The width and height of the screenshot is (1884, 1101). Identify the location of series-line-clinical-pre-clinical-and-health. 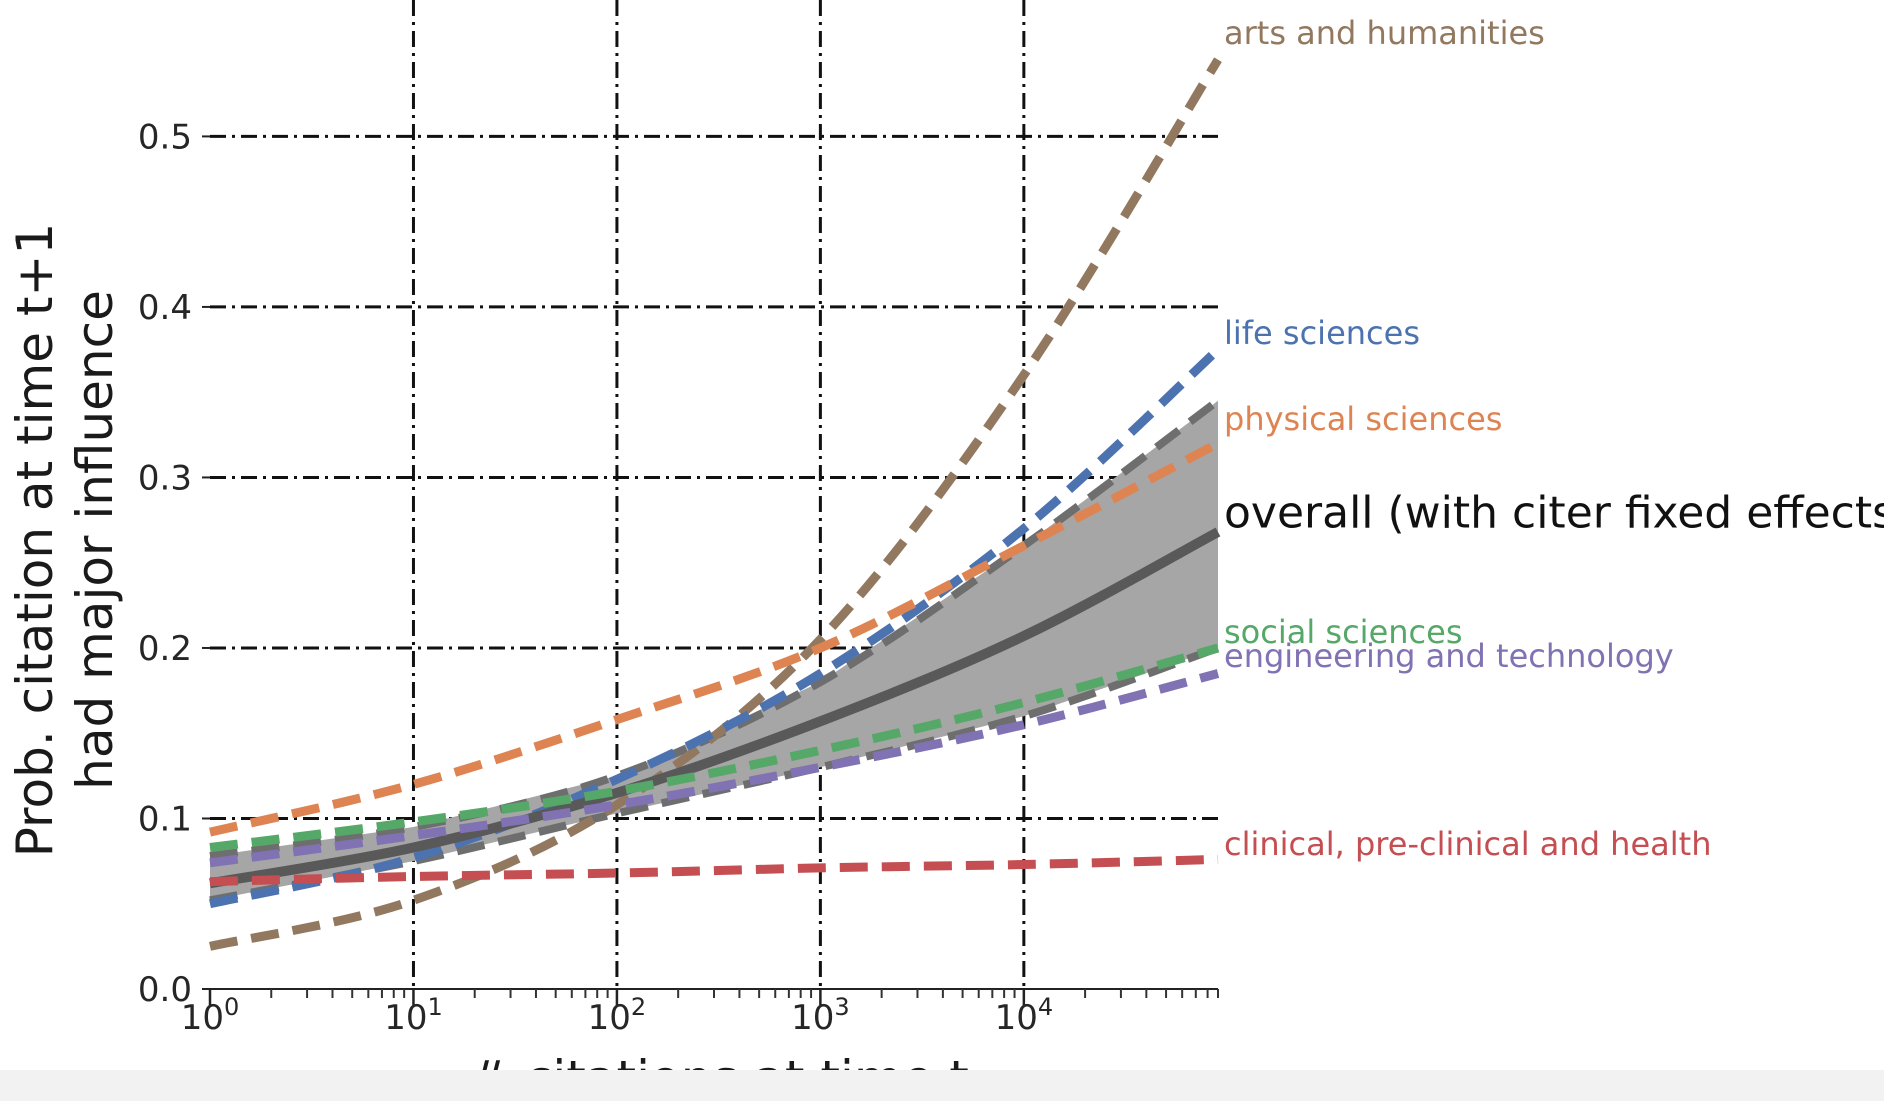
(714, 870).